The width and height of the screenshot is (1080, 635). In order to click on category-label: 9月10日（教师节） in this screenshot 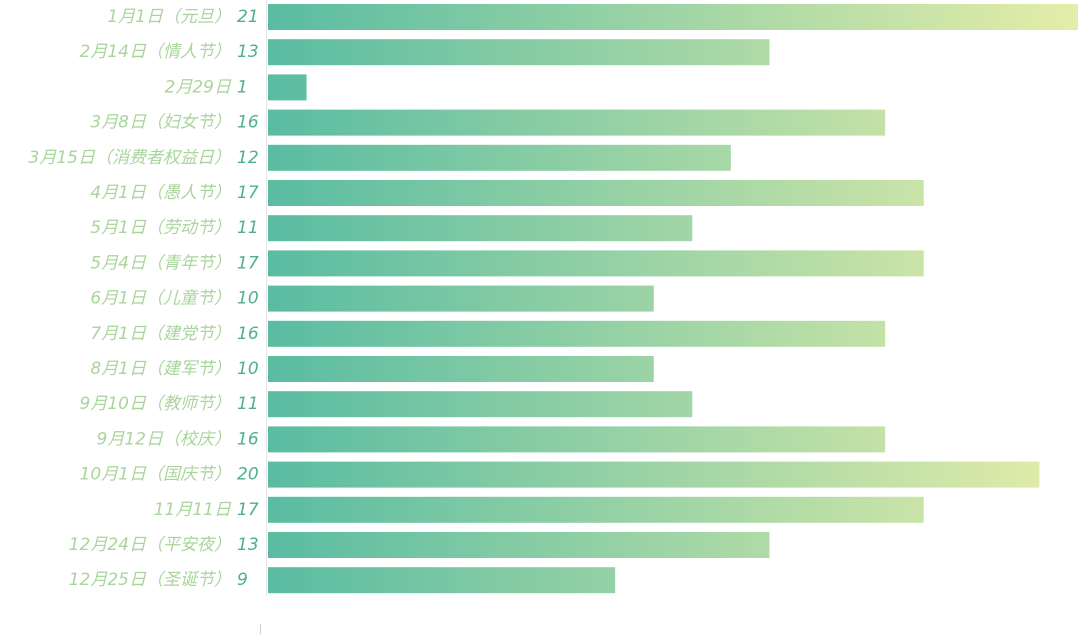, I will do `click(155, 404)`.